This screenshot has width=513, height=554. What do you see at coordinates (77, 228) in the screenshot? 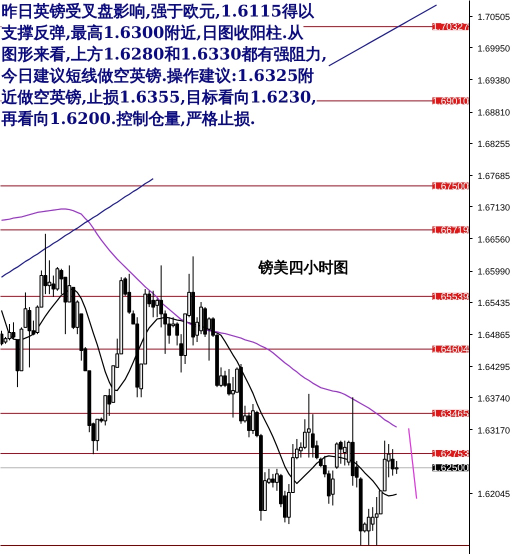
I see `line-series` at bounding box center [77, 228].